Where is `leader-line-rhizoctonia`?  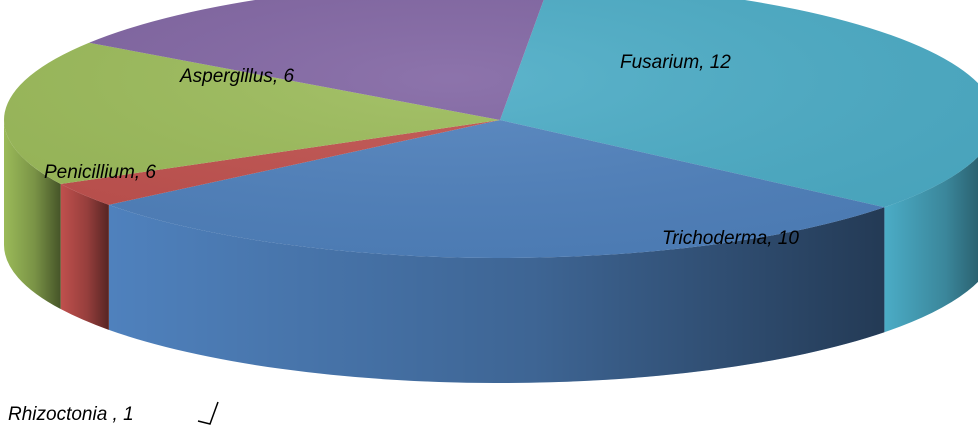
leader-line-rhizoctonia is located at coordinates (208, 413).